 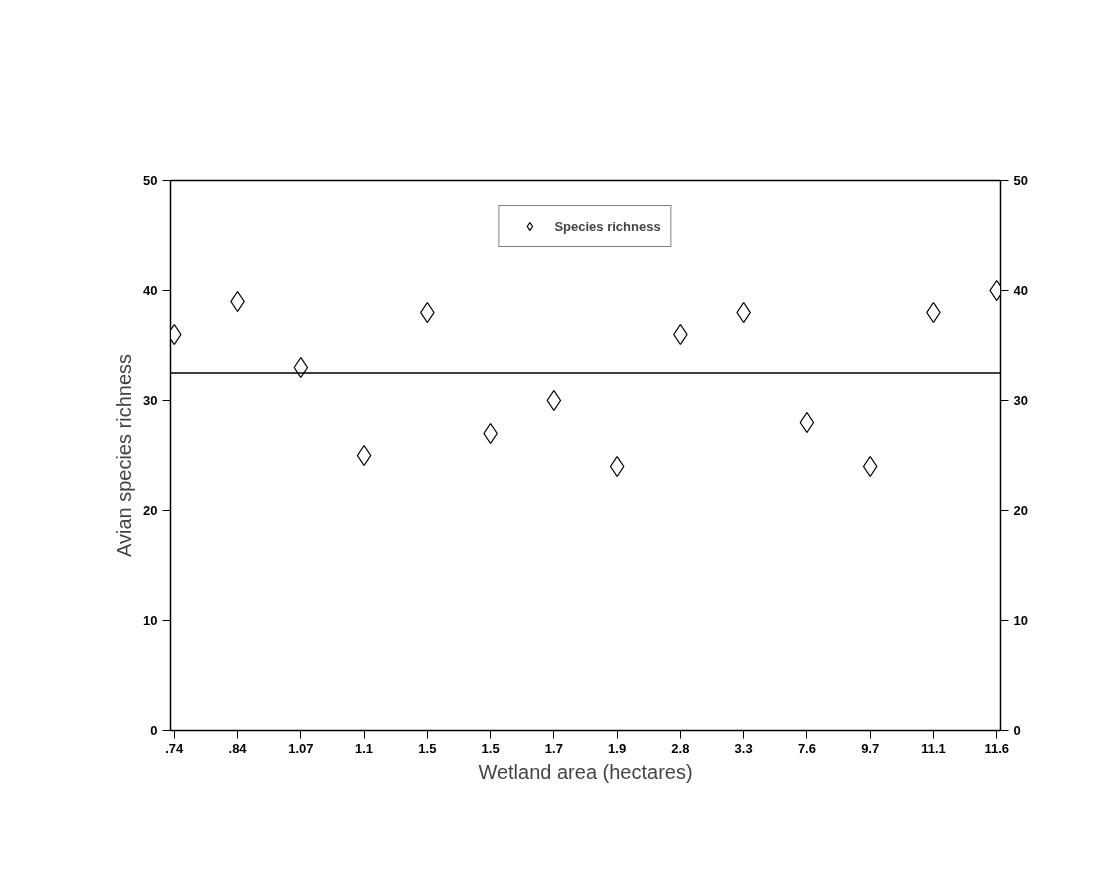 What do you see at coordinates (238, 748) in the screenshot?
I see `x-tick-label: .84` at bounding box center [238, 748].